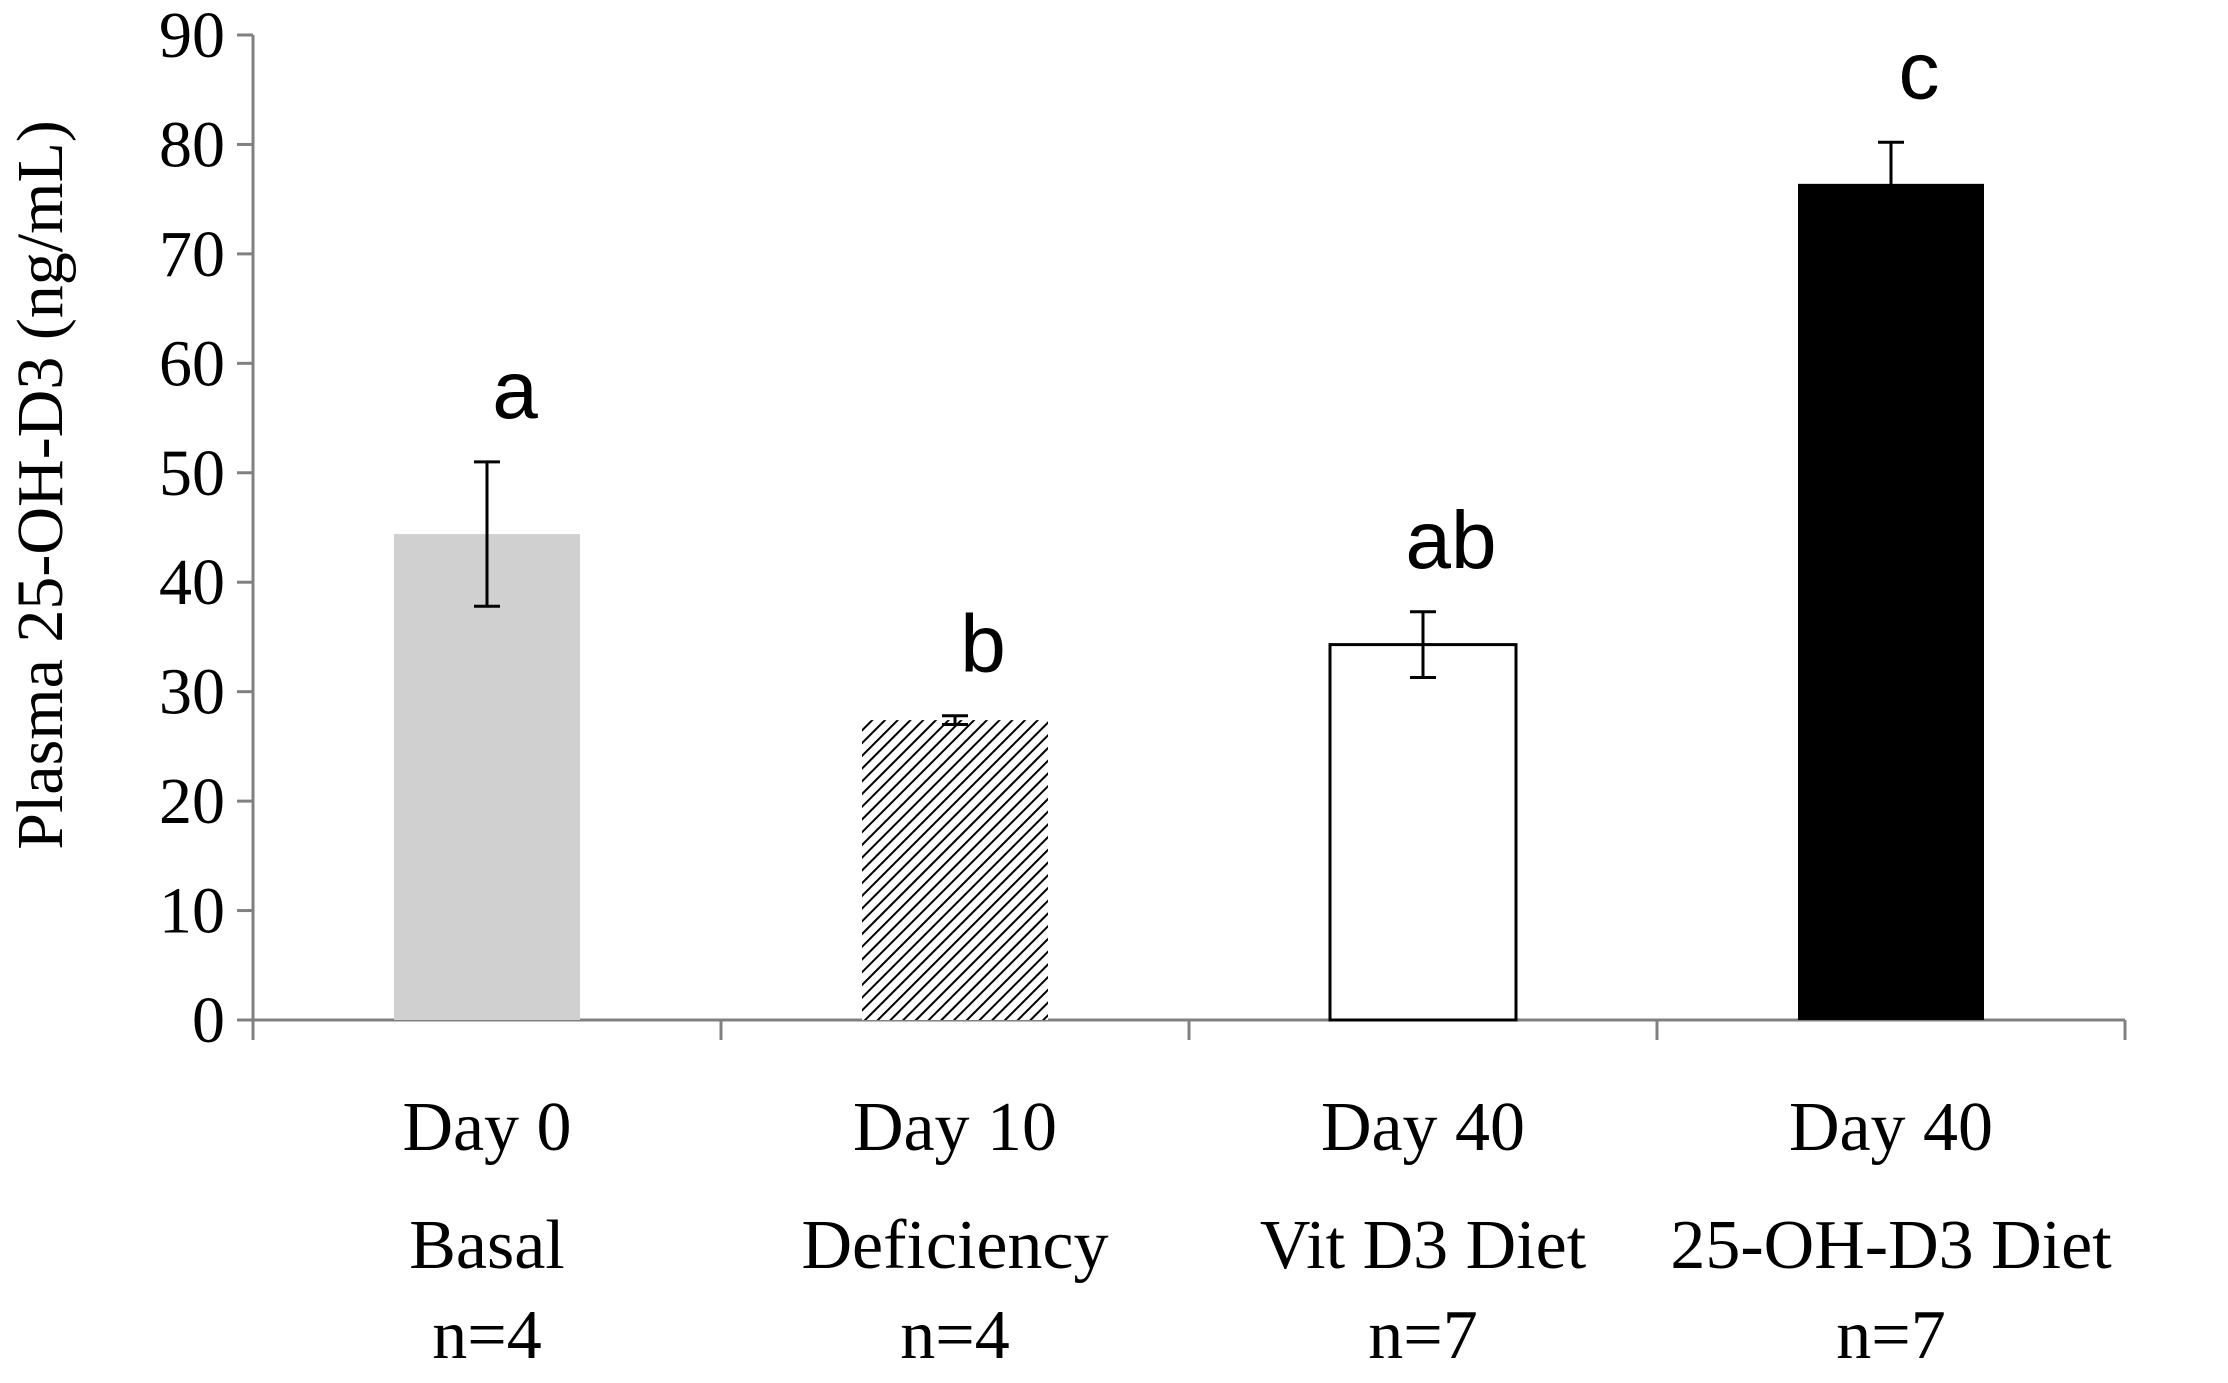 This screenshot has height=1383, width=2228. I want to click on y-tick-label: 20, so click(192, 801).